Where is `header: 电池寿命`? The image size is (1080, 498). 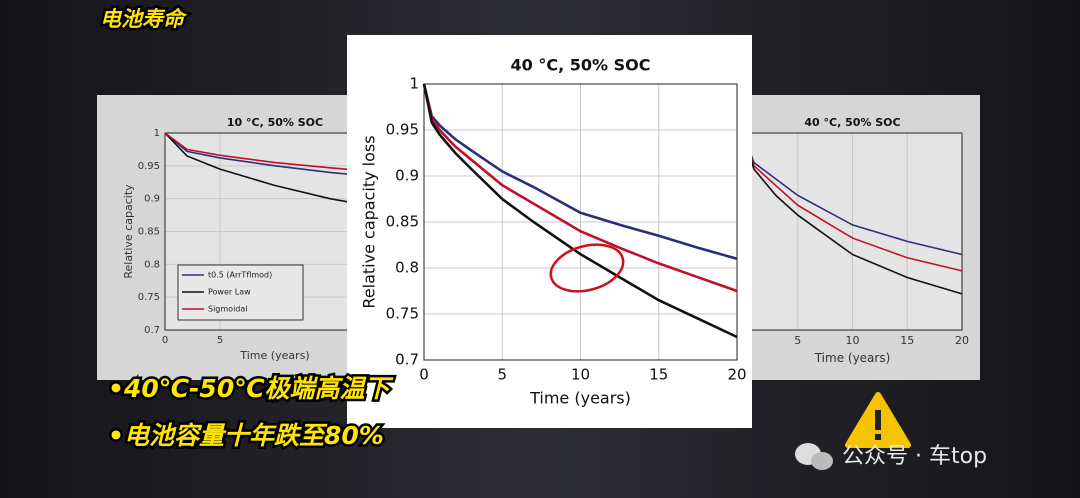 header: 电池寿命 is located at coordinates (144, 19).